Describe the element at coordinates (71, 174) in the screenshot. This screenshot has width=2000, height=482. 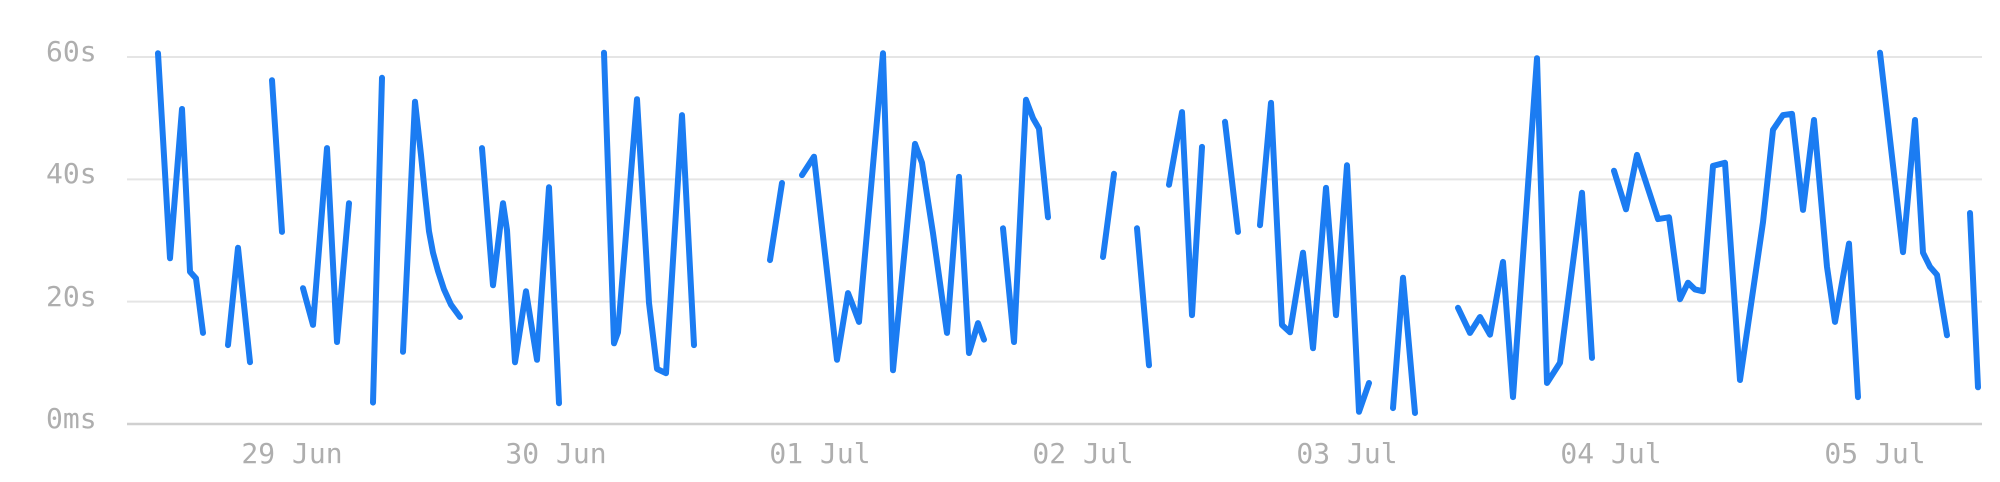
I see `y-tick-label: 40s` at that location.